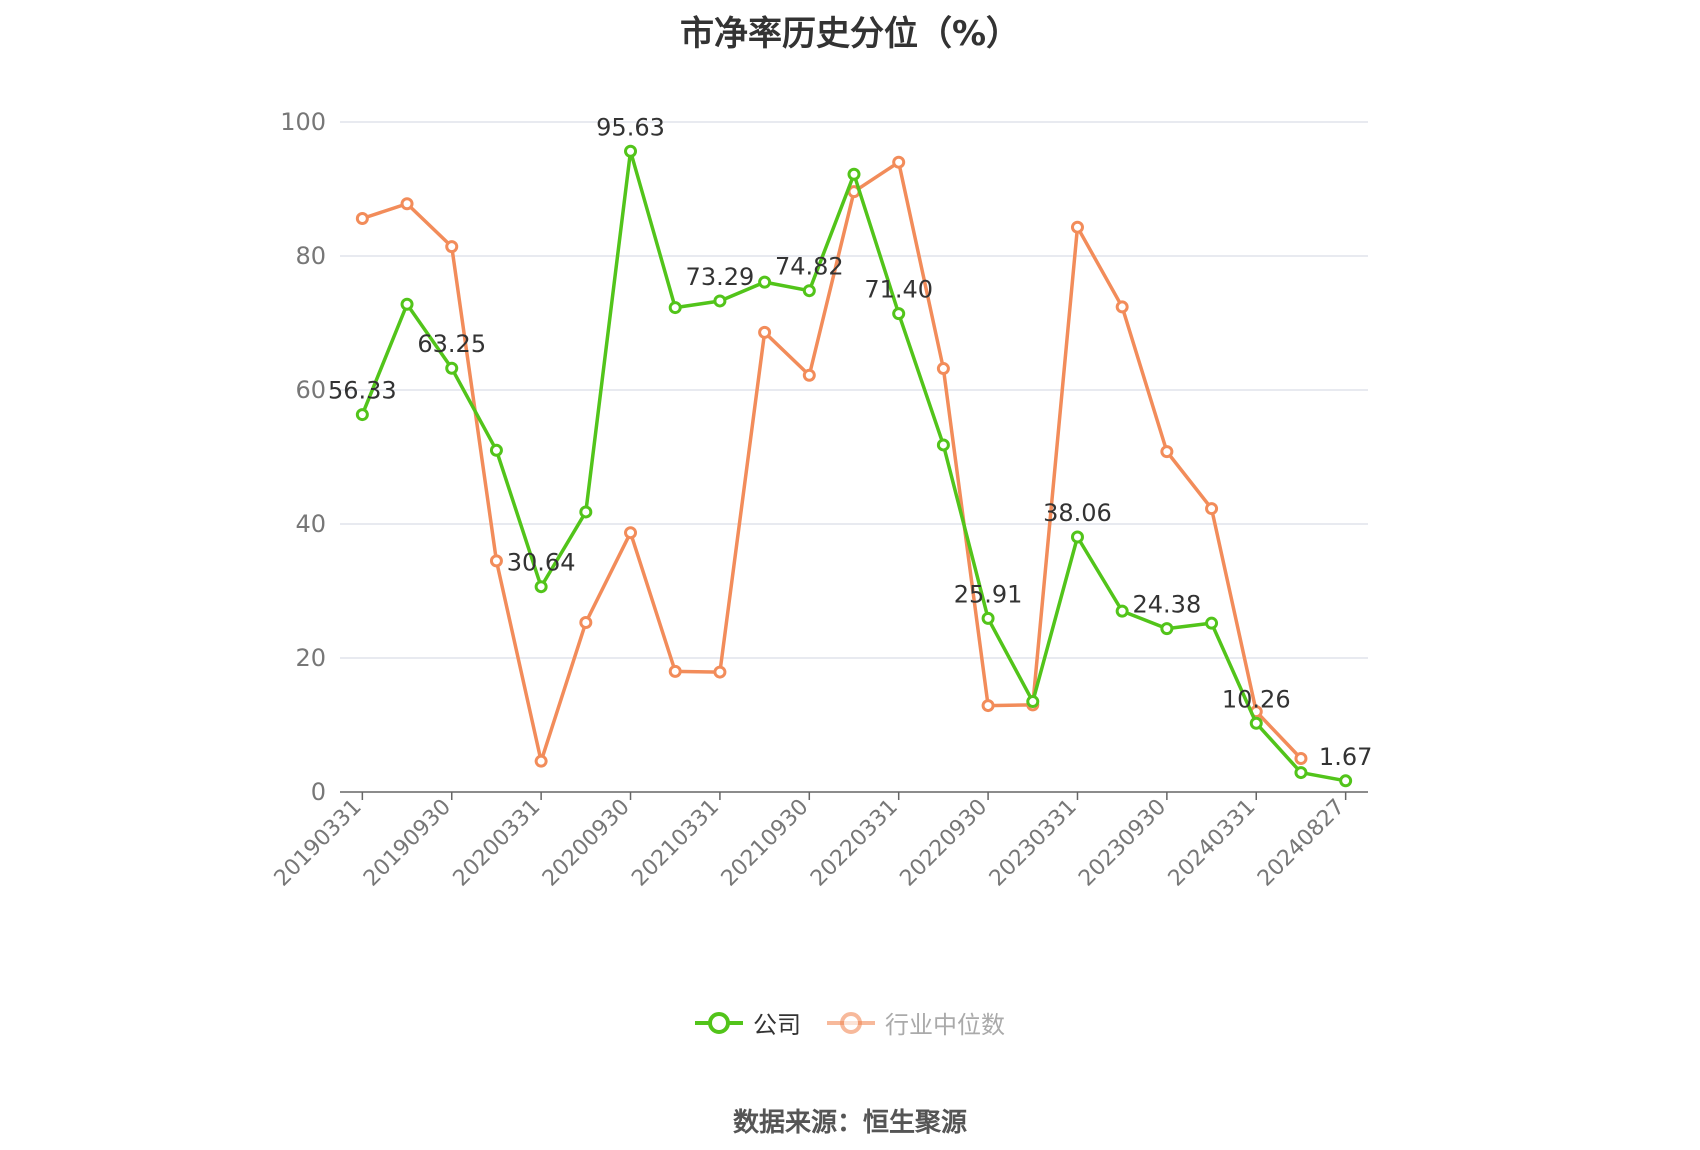 The width and height of the screenshot is (1700, 1150). Describe the element at coordinates (318, 843) in the screenshot. I see `x-tick-label-20190331: 20190331` at that location.